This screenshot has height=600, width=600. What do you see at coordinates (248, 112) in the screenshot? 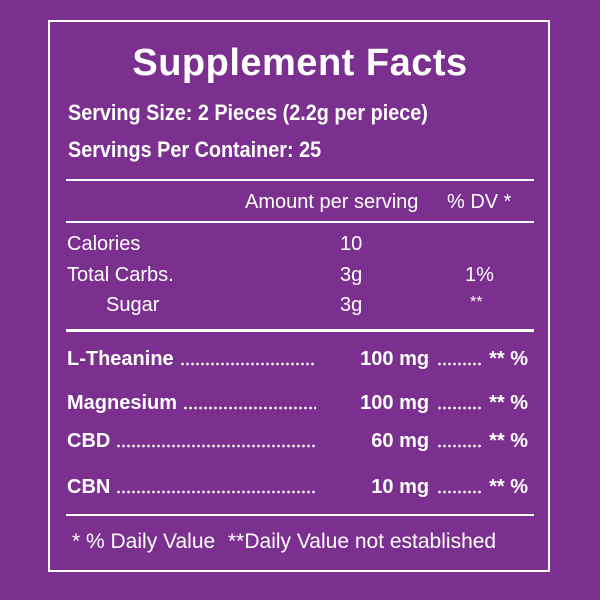
I see `serving-size: Serving Size: 2 Pieces (2.2g per piece)` at bounding box center [248, 112].